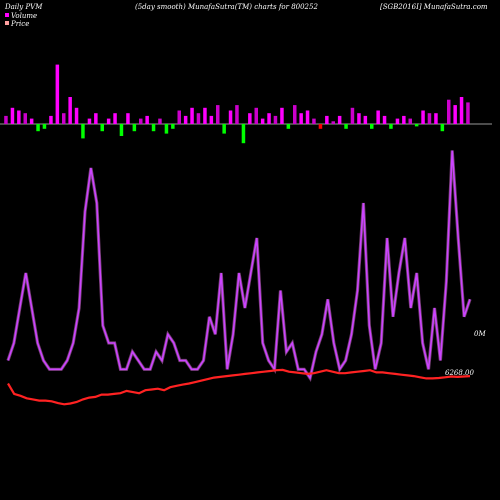 This screenshot has width=500, height=500. I want to click on legend-volume-swatch, so click(7, 15).